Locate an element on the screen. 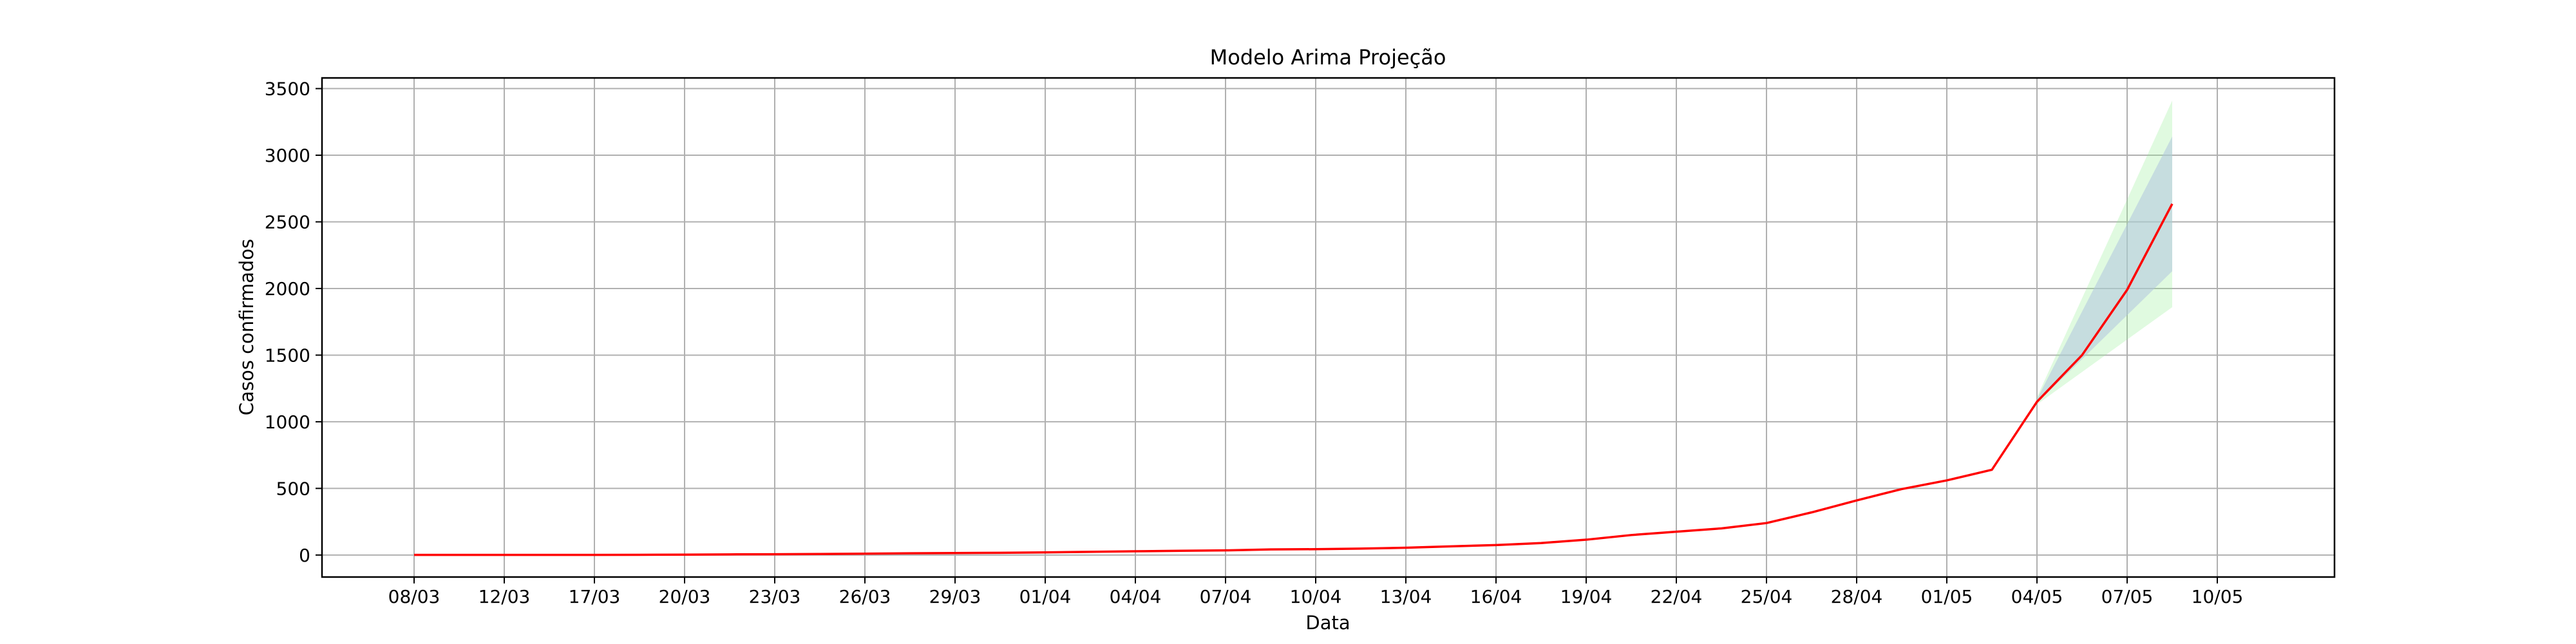 Image resolution: width=2576 pixels, height=644 pixels. x-tick-label: 10/04 is located at coordinates (1316, 596).